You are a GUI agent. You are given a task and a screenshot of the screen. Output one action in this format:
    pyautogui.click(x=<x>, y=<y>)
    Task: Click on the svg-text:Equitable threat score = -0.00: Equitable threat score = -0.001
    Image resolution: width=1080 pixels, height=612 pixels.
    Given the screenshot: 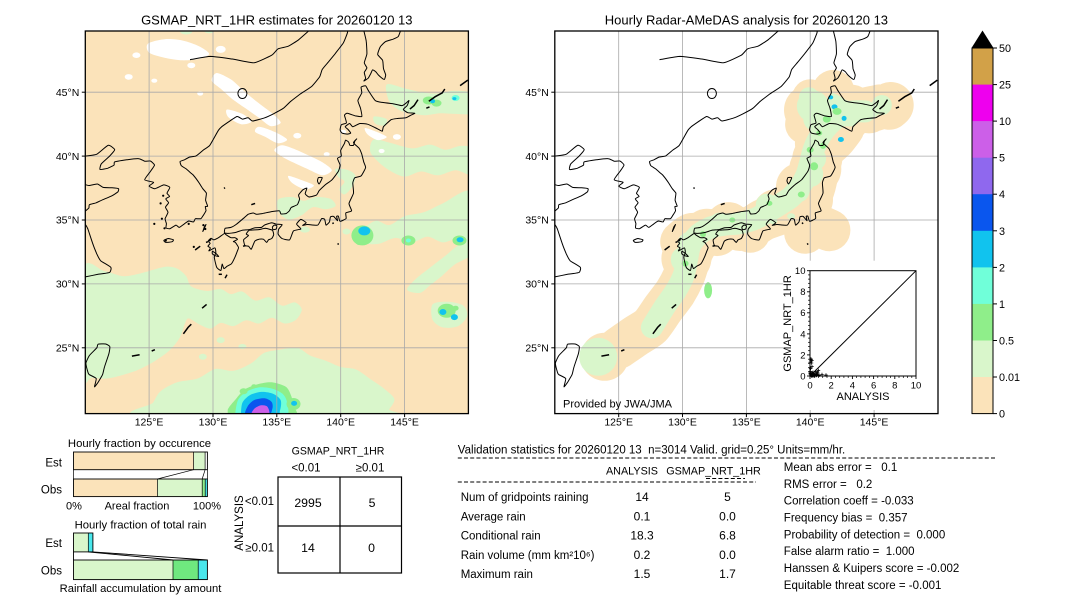 What is the action you would take?
    pyautogui.click(x=863, y=586)
    